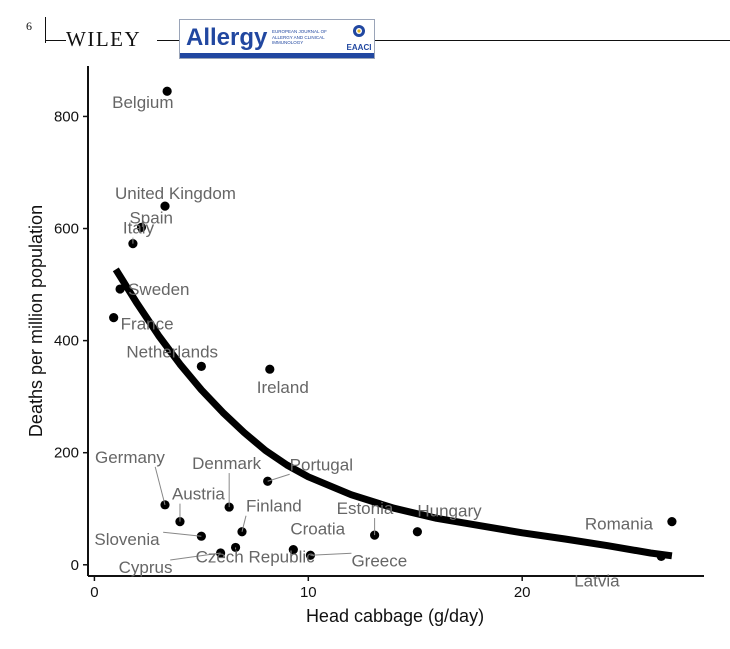  I want to click on data-label-ireland: Ireland, so click(283, 387).